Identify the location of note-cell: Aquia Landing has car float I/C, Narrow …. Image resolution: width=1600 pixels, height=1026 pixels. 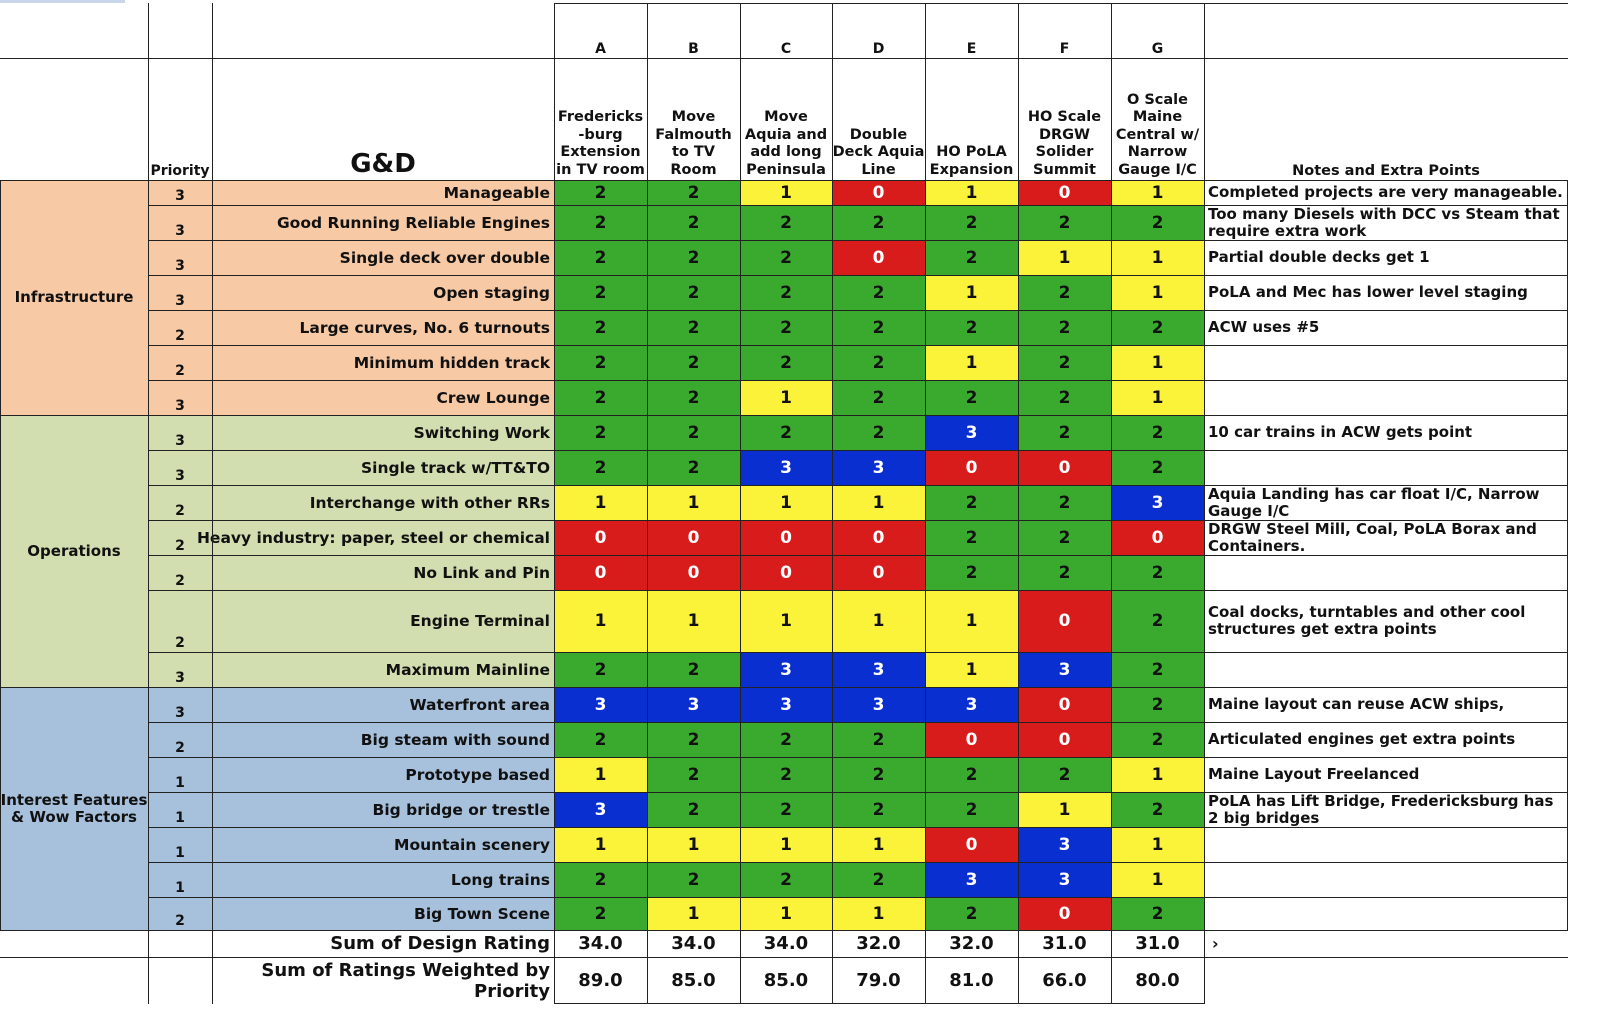
(1374, 502).